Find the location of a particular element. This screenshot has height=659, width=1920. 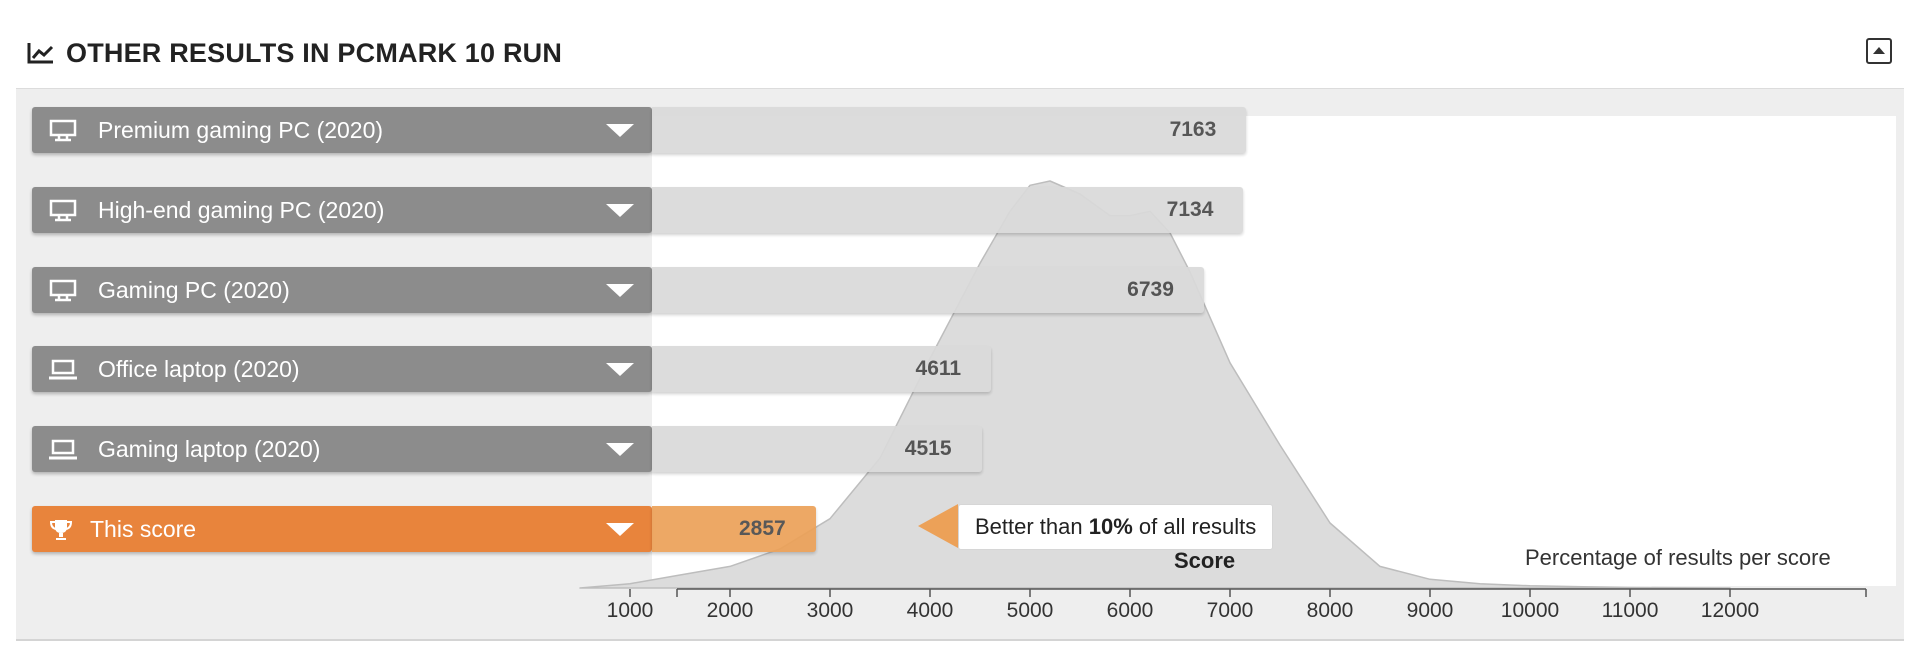

score-value: 7163 is located at coordinates (1193, 129).